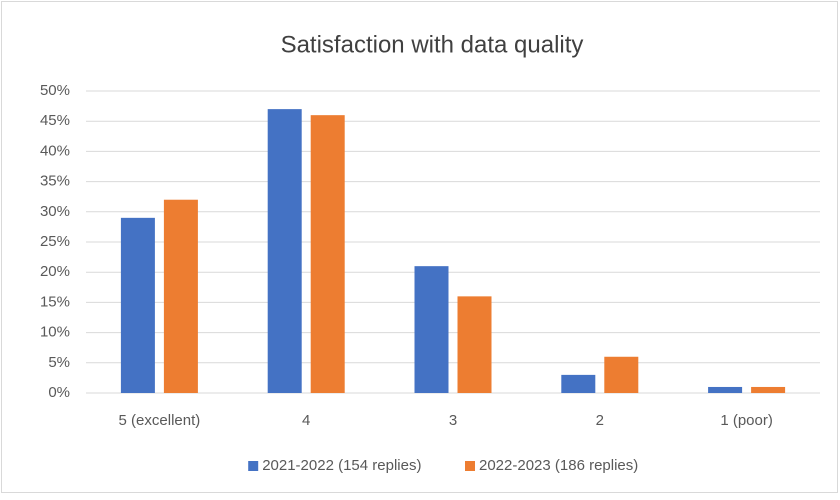 This screenshot has height=500, width=840. What do you see at coordinates (432, 44) in the screenshot?
I see `chart-title: Satisfaction with data quality` at bounding box center [432, 44].